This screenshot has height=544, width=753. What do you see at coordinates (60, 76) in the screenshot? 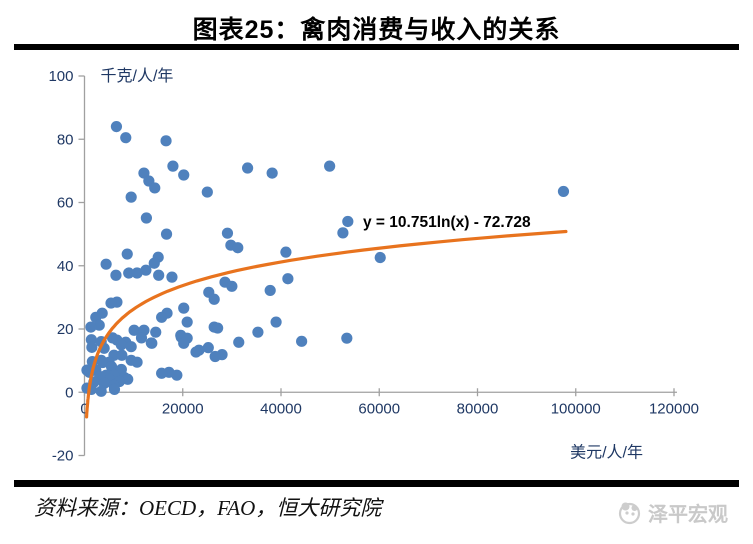
I see `y-tick-label: 100` at bounding box center [60, 76].